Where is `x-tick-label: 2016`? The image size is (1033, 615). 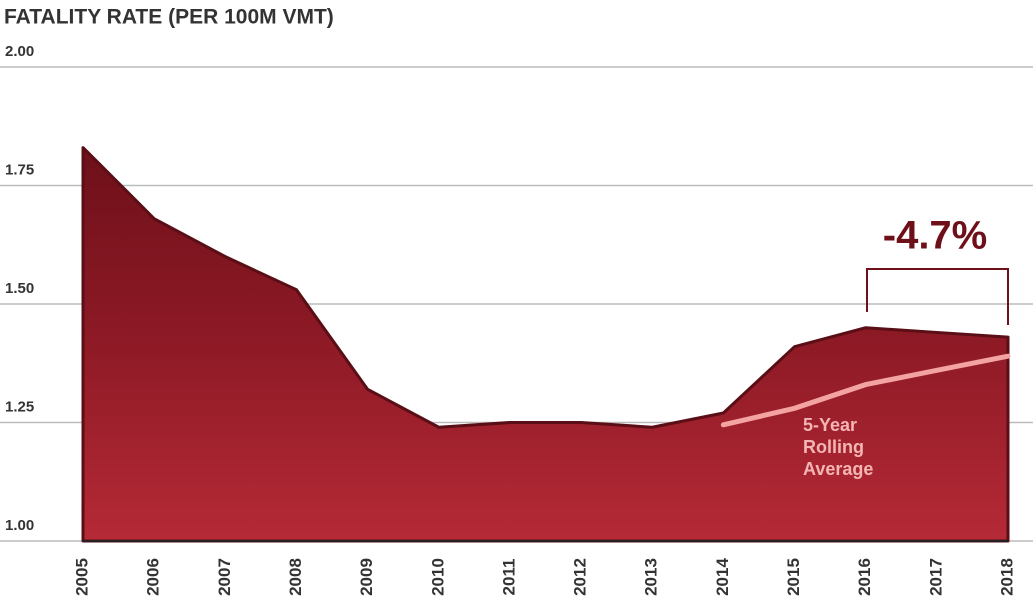 x-tick-label: 2016 is located at coordinates (864, 577).